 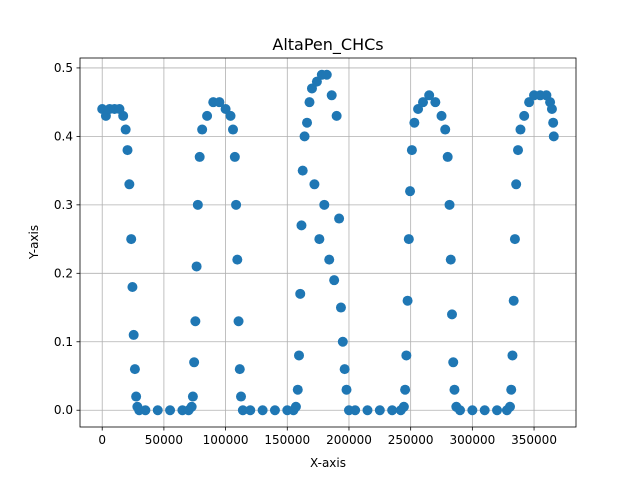 I want to click on x-tick-label: 100000, so click(x=226, y=440).